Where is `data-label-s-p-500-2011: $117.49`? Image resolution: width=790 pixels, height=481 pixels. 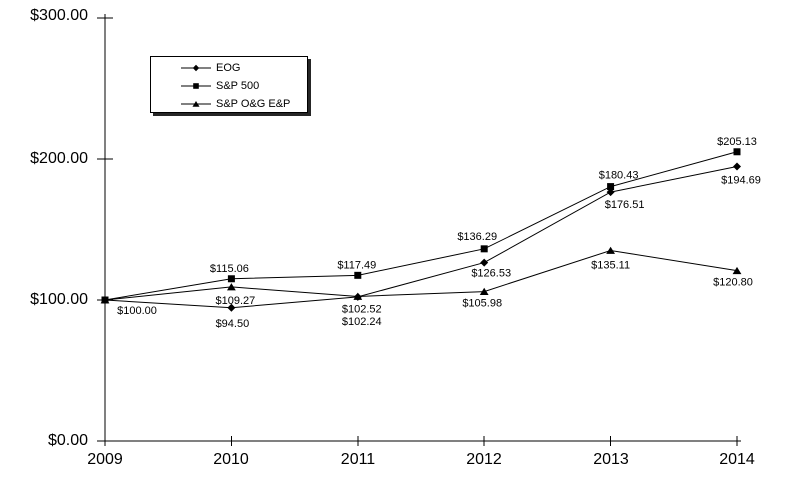
data-label-s-p-500-2011: $117.49 is located at coordinates (356, 265).